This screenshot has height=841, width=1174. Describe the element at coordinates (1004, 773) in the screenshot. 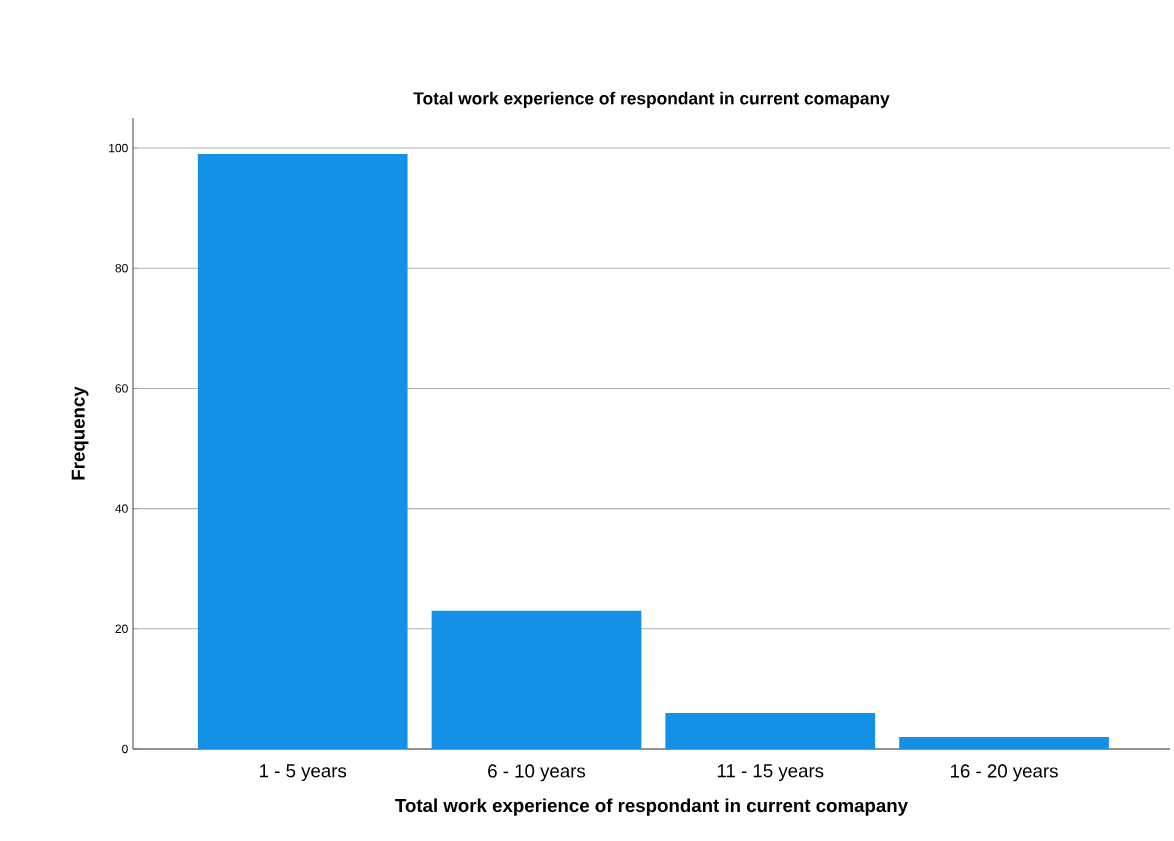

I see `x-tick-label: 16 - 20 years` at that location.